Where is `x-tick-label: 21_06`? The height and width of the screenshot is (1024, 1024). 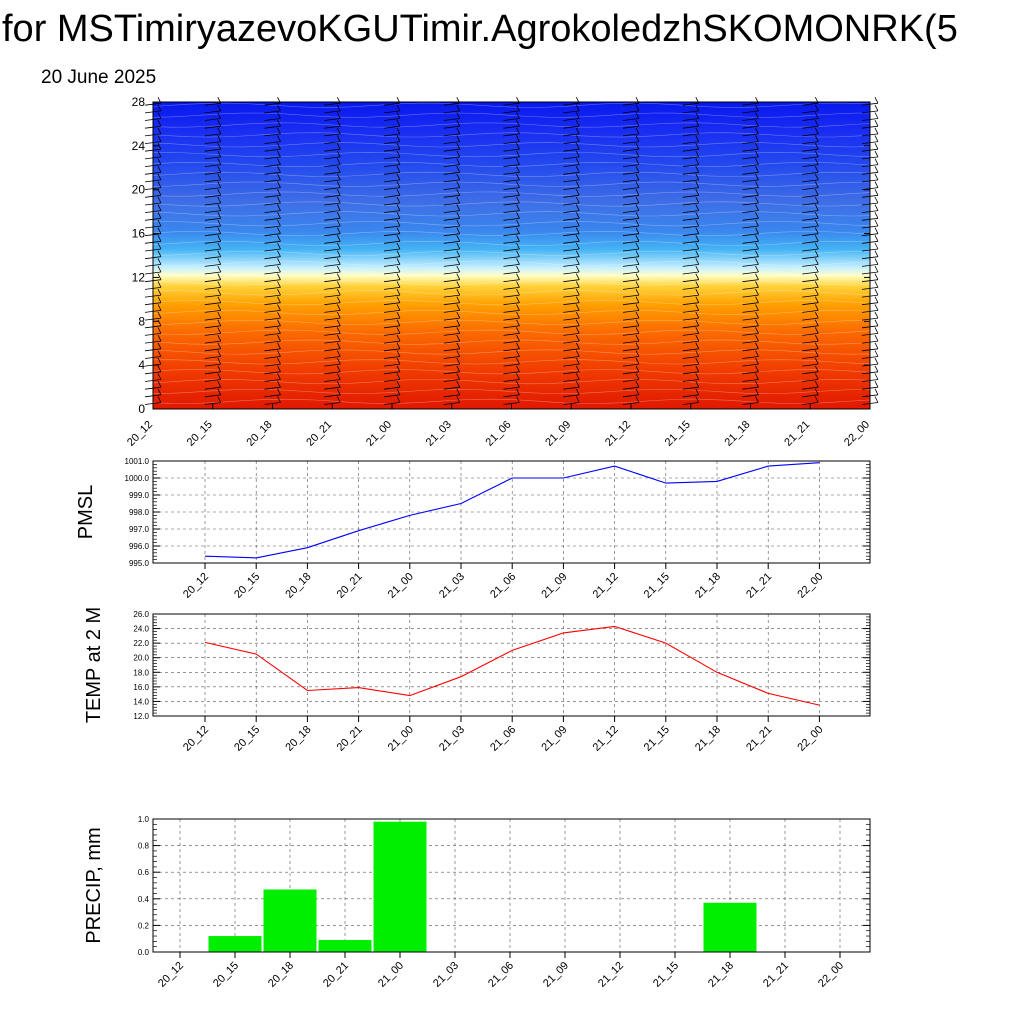
x-tick-label: 21_06 is located at coordinates (499, 434).